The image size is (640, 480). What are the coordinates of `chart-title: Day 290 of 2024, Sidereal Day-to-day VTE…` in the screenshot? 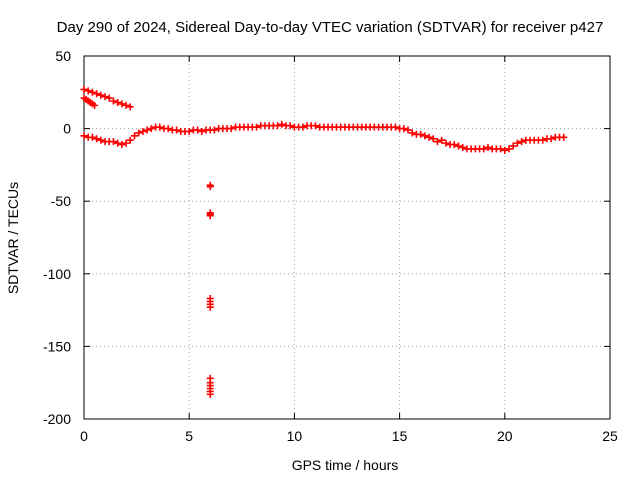 It's located at (330, 27).